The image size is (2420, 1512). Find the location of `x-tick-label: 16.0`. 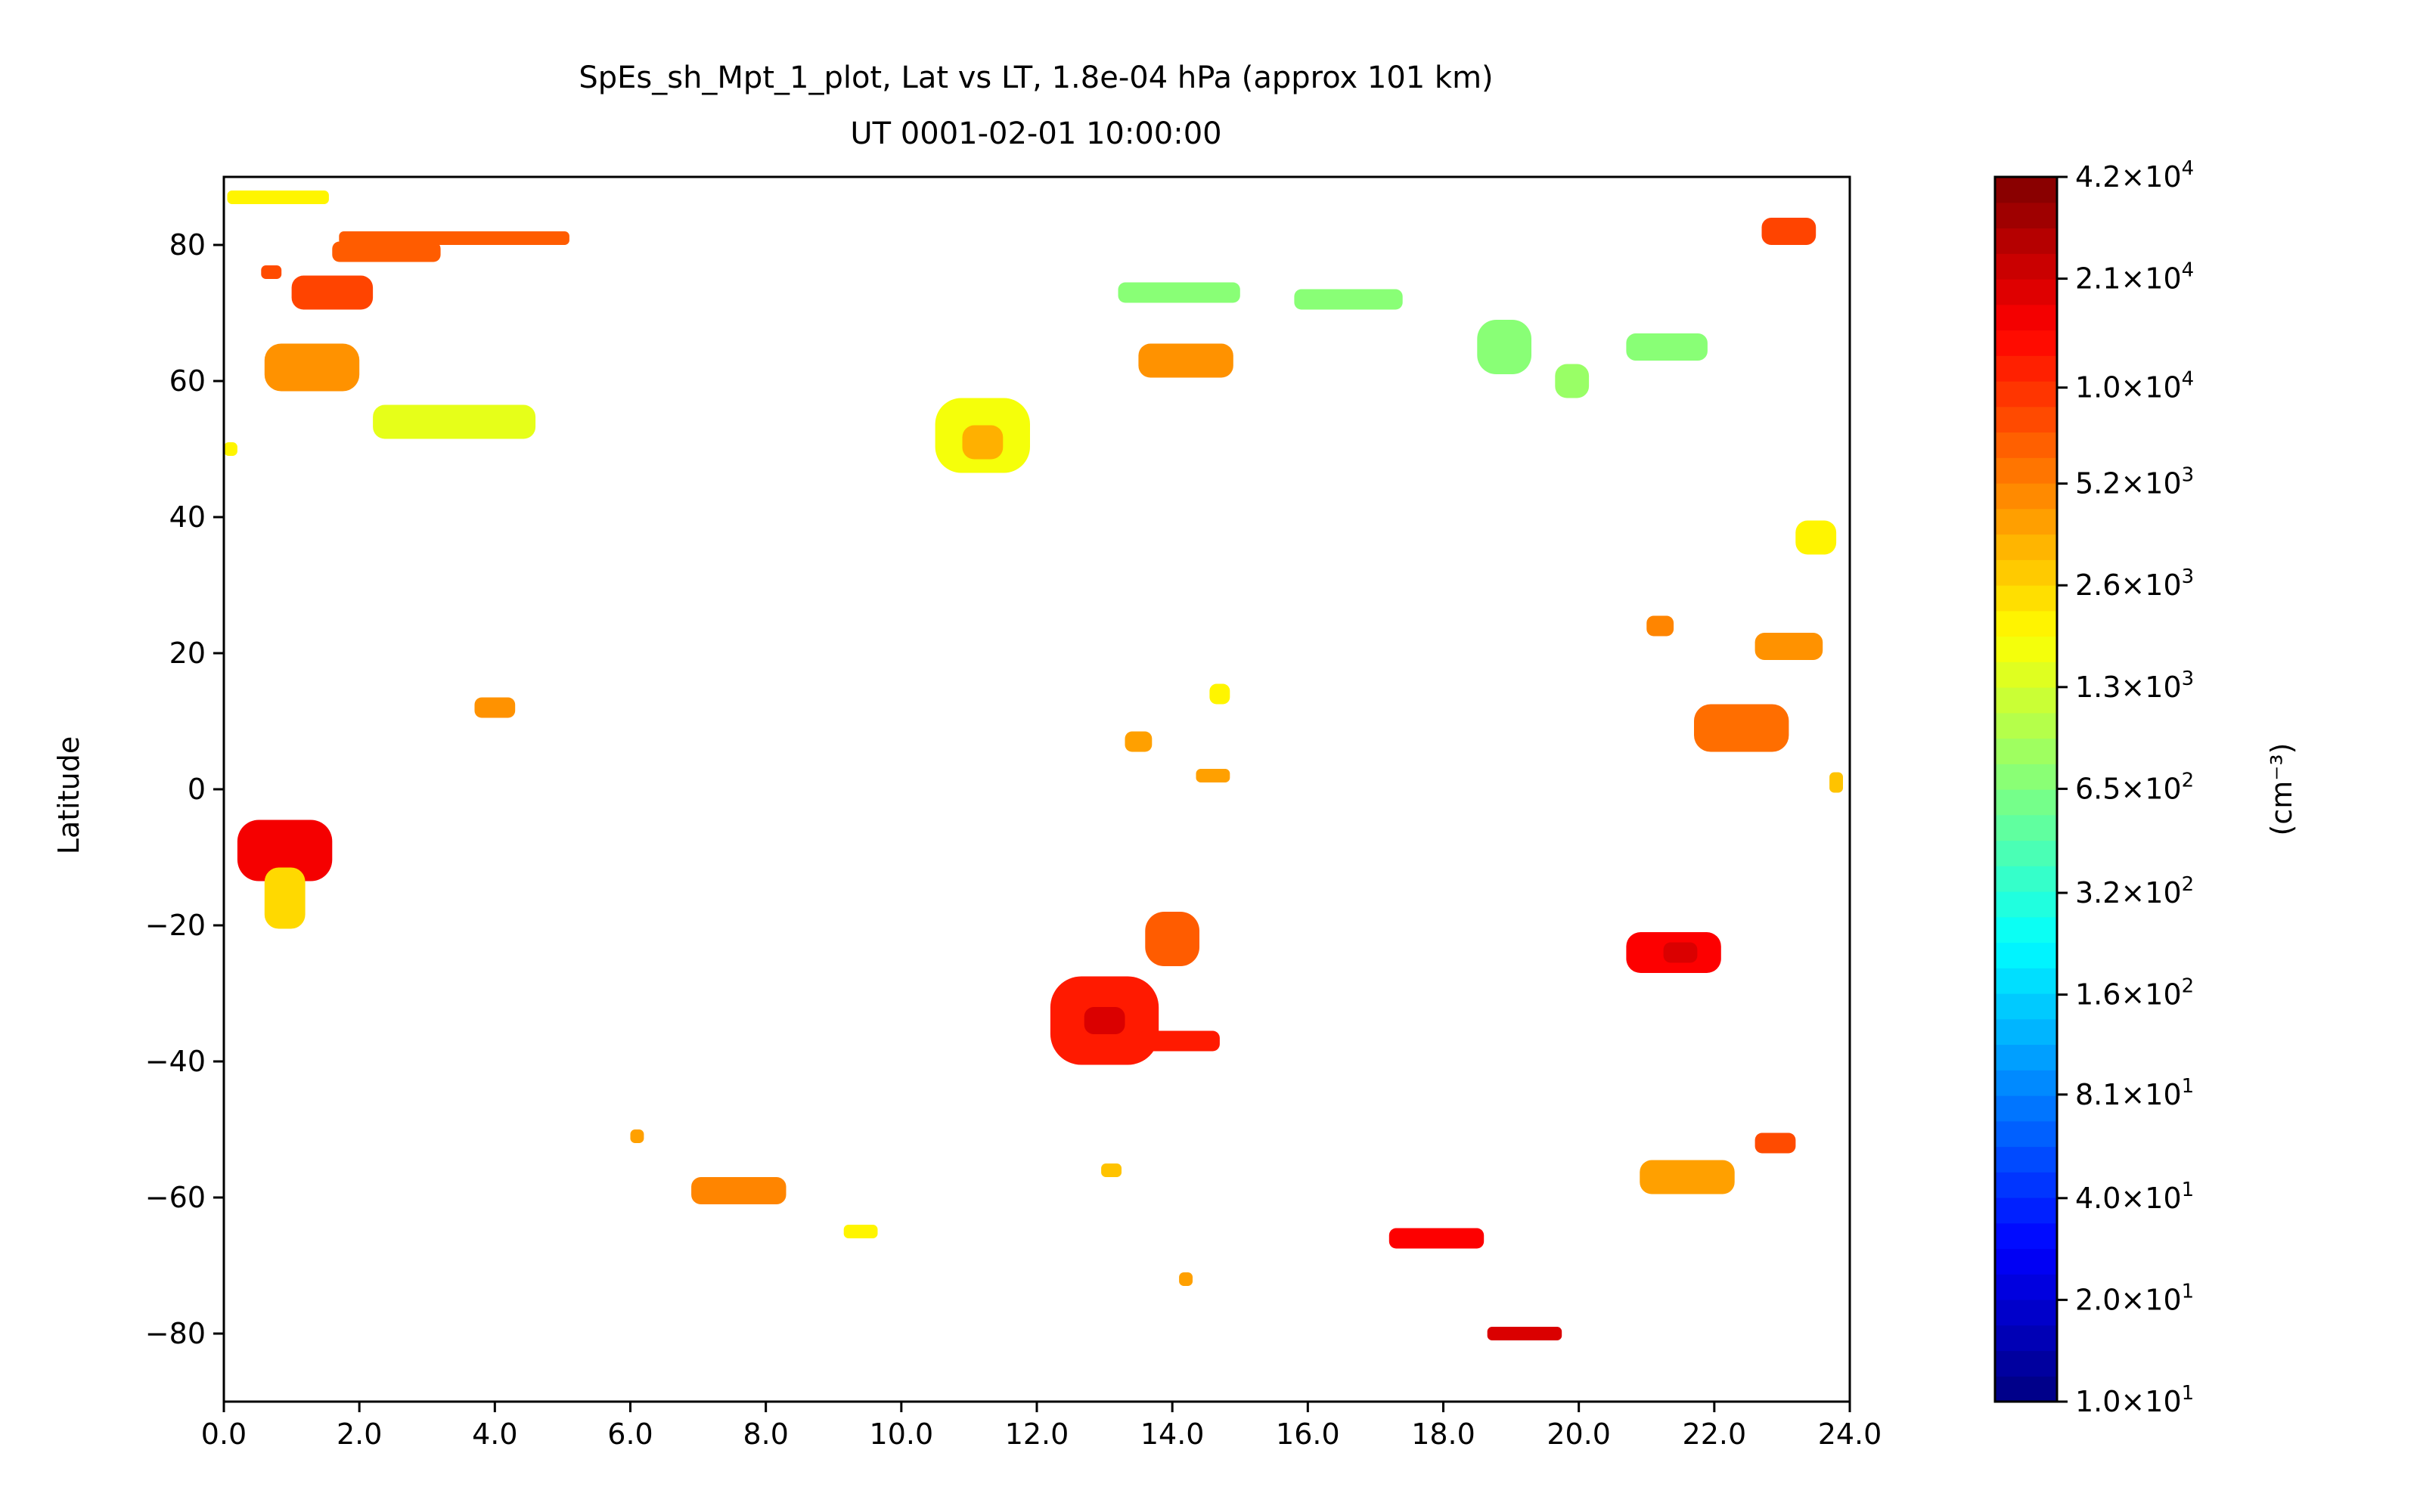

x-tick-label: 16.0 is located at coordinates (1308, 1434).